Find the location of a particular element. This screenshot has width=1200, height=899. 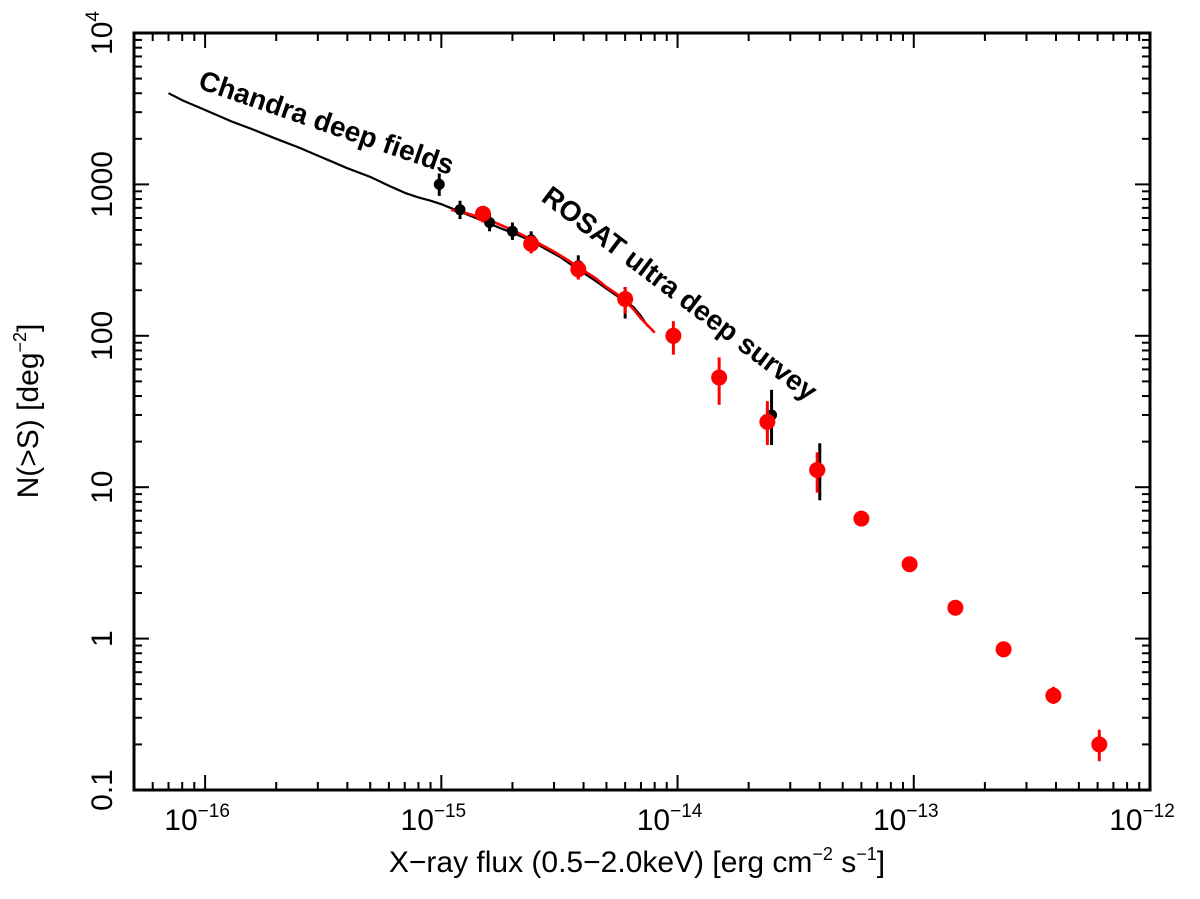

y-tick-label: 1000 is located at coordinates (102, 184).